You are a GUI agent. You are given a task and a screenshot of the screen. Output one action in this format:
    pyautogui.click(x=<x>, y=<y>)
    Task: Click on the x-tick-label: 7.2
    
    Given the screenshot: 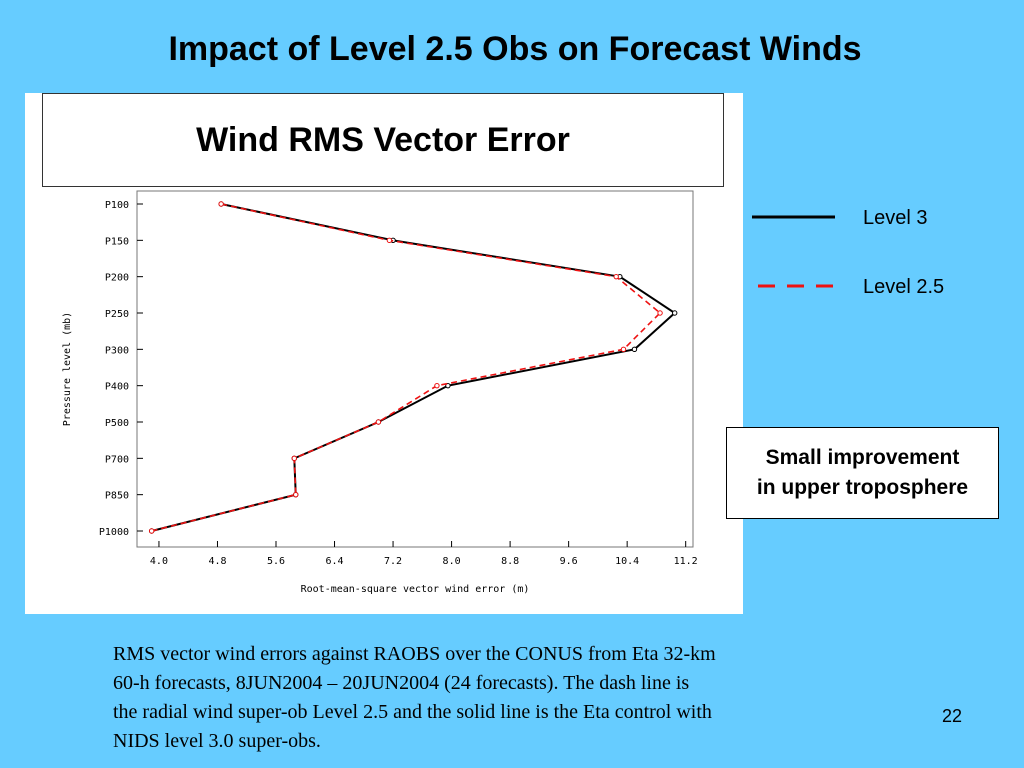 What is the action you would take?
    pyautogui.click(x=393, y=561)
    